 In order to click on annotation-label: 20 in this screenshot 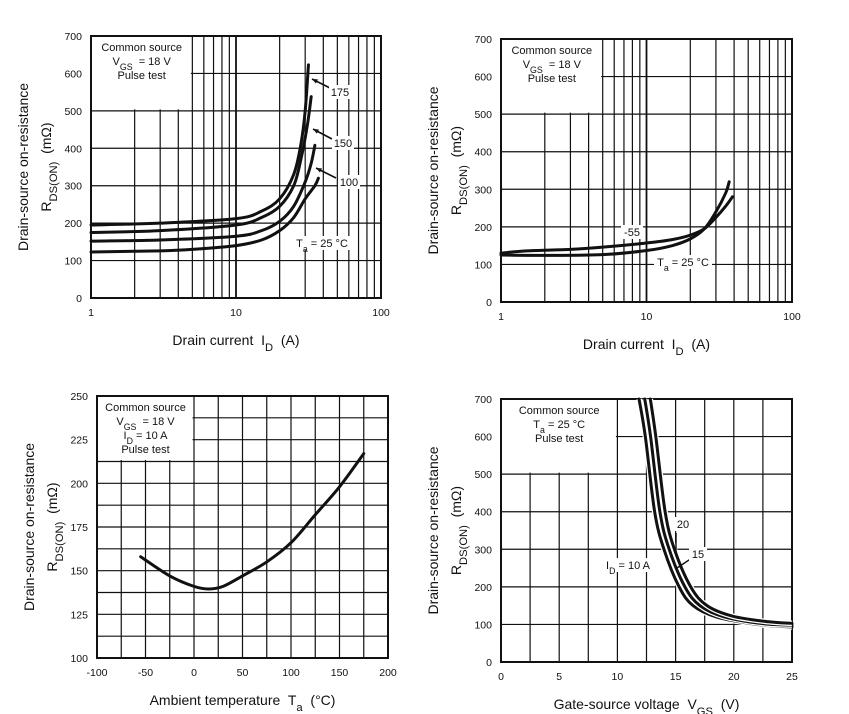, I will do `click(683, 525)`.